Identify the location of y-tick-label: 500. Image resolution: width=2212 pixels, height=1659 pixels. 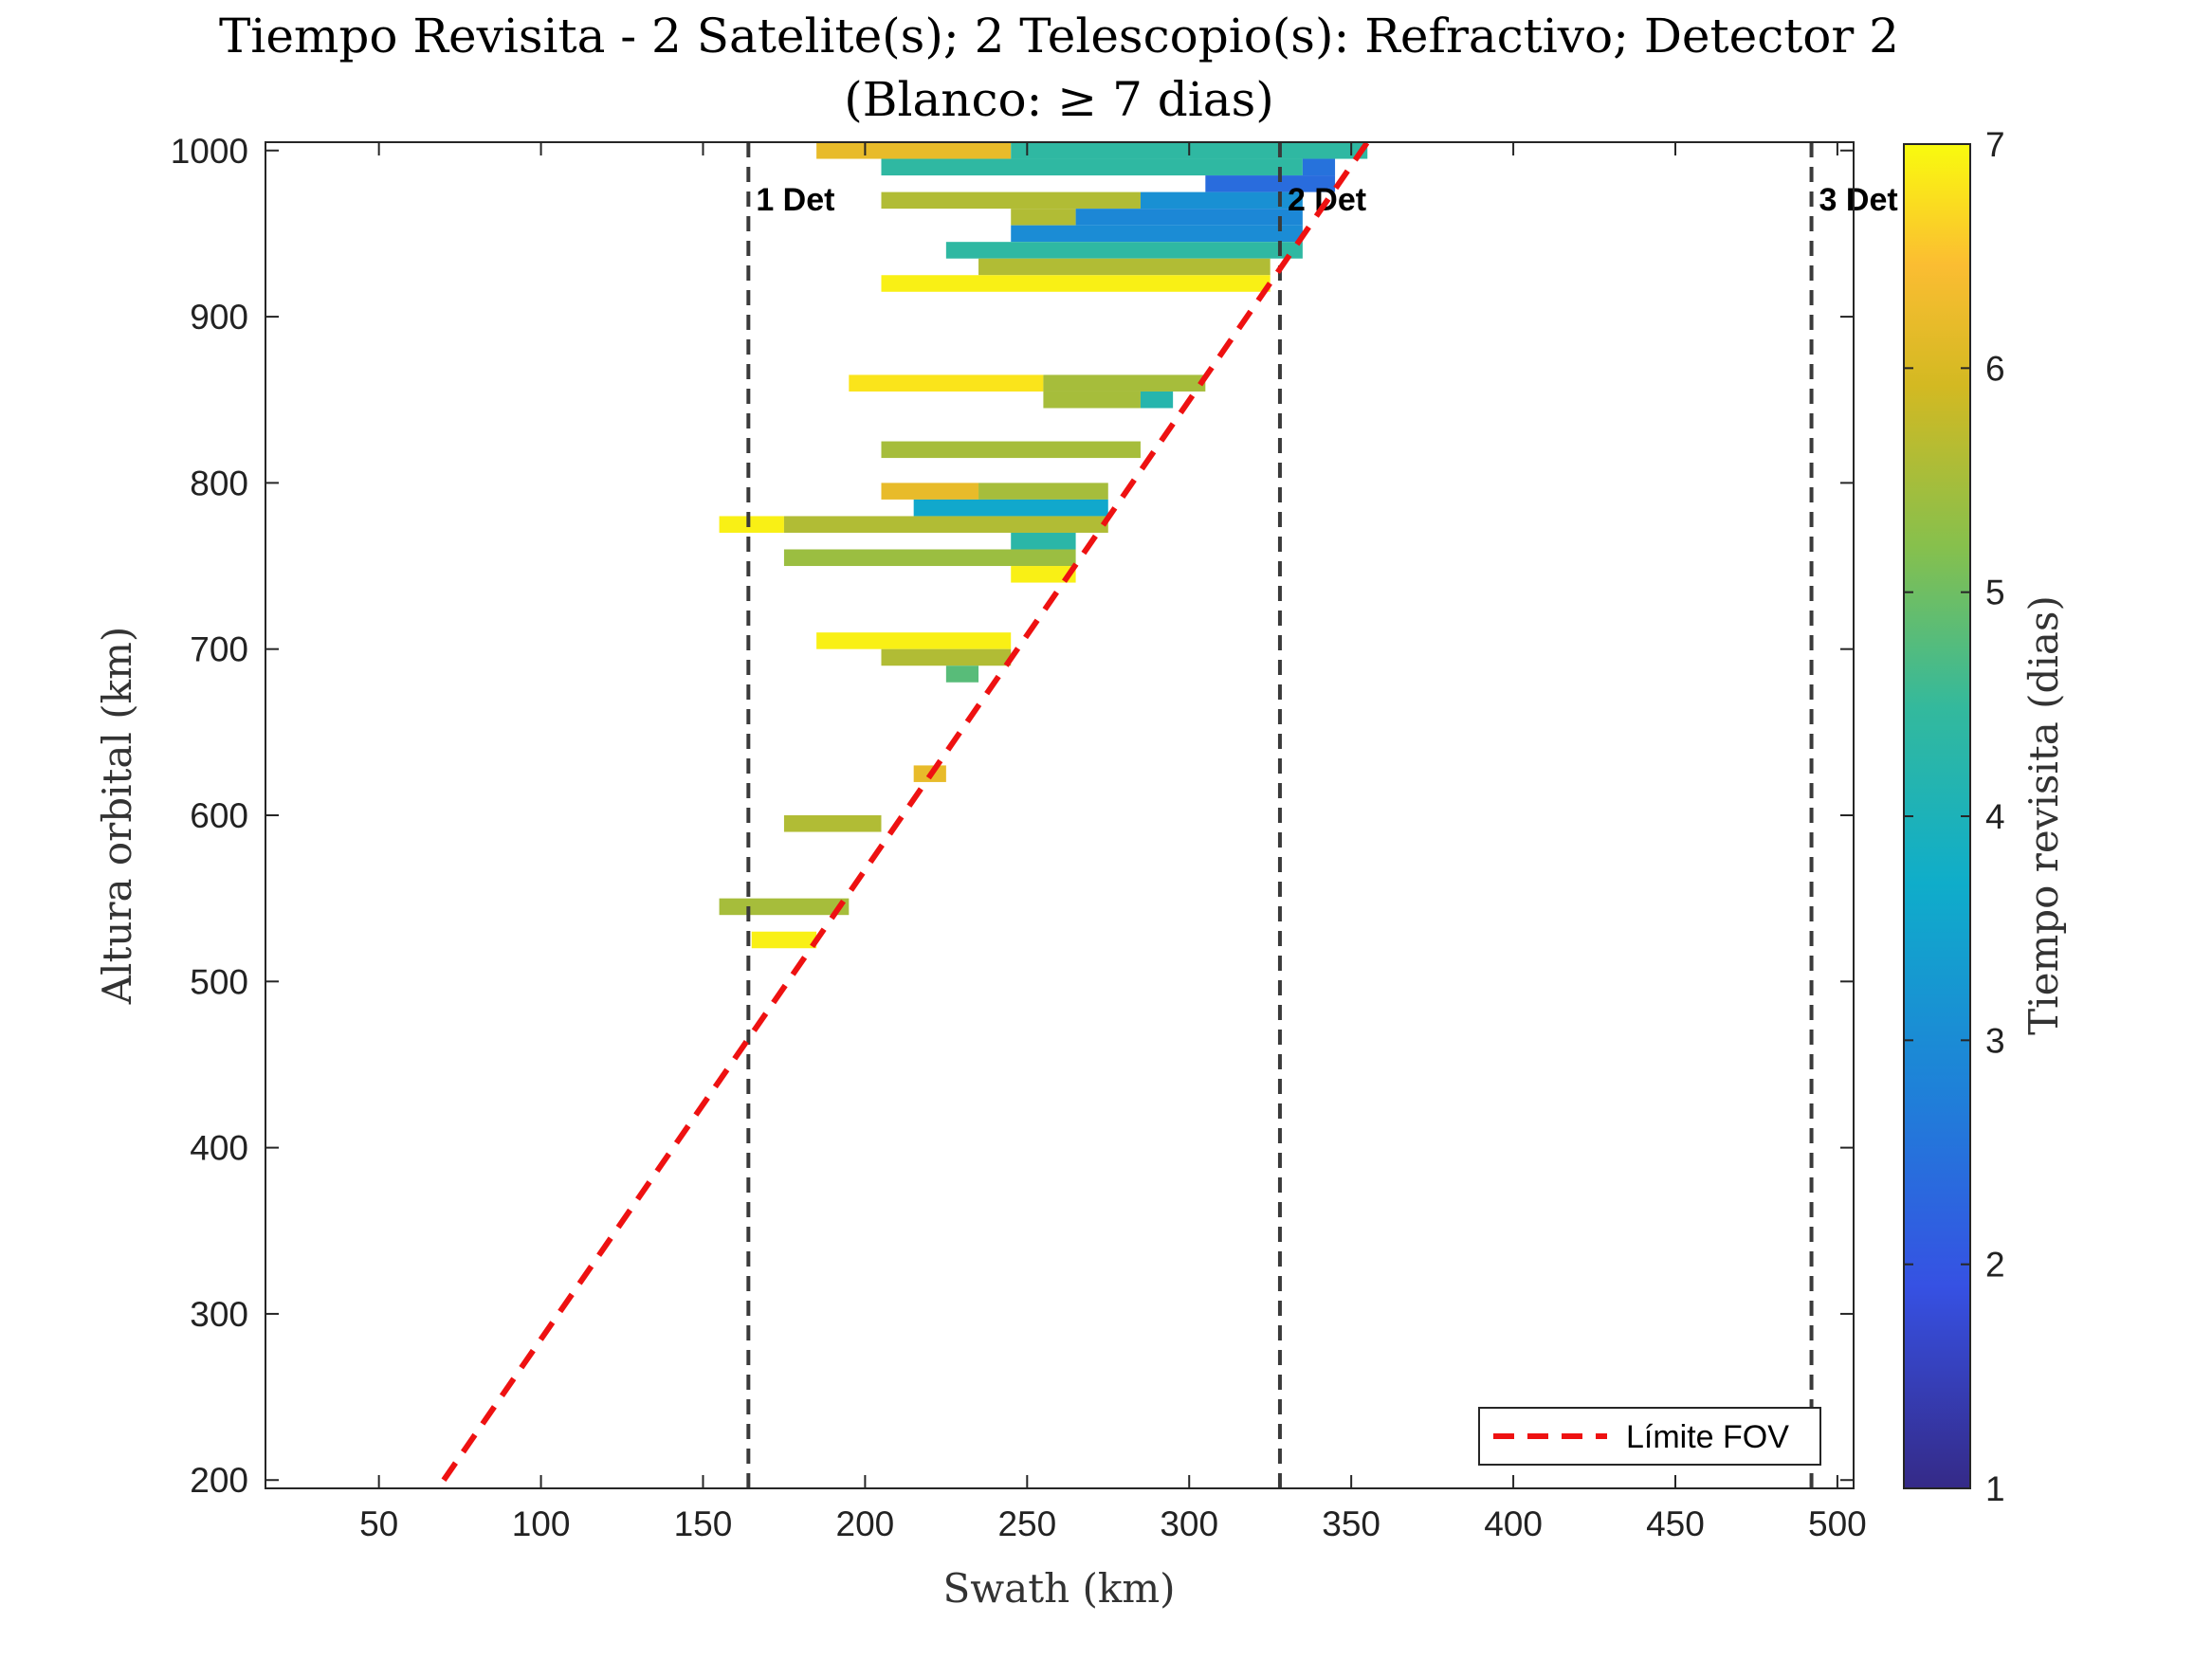
(219, 981).